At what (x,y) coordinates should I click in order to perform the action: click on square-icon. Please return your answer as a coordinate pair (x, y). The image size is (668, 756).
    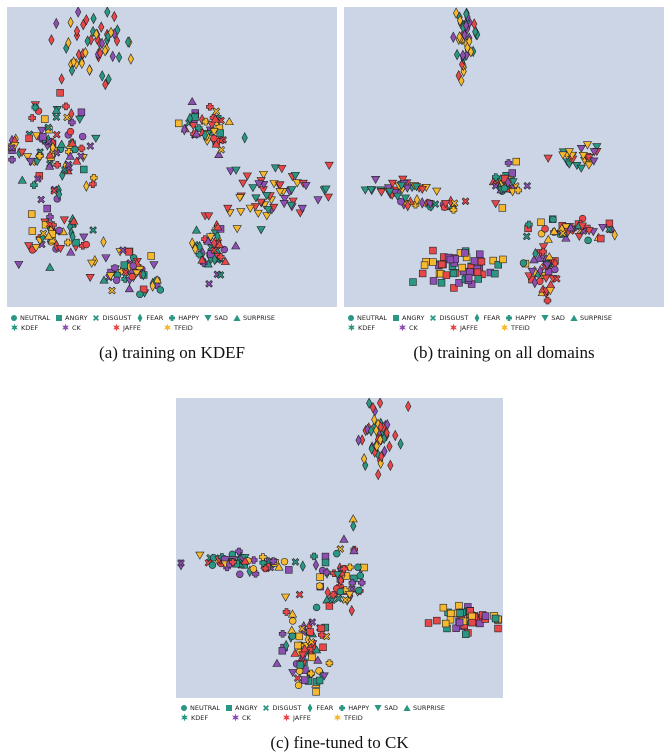
    Looking at the image, I should click on (229, 708).